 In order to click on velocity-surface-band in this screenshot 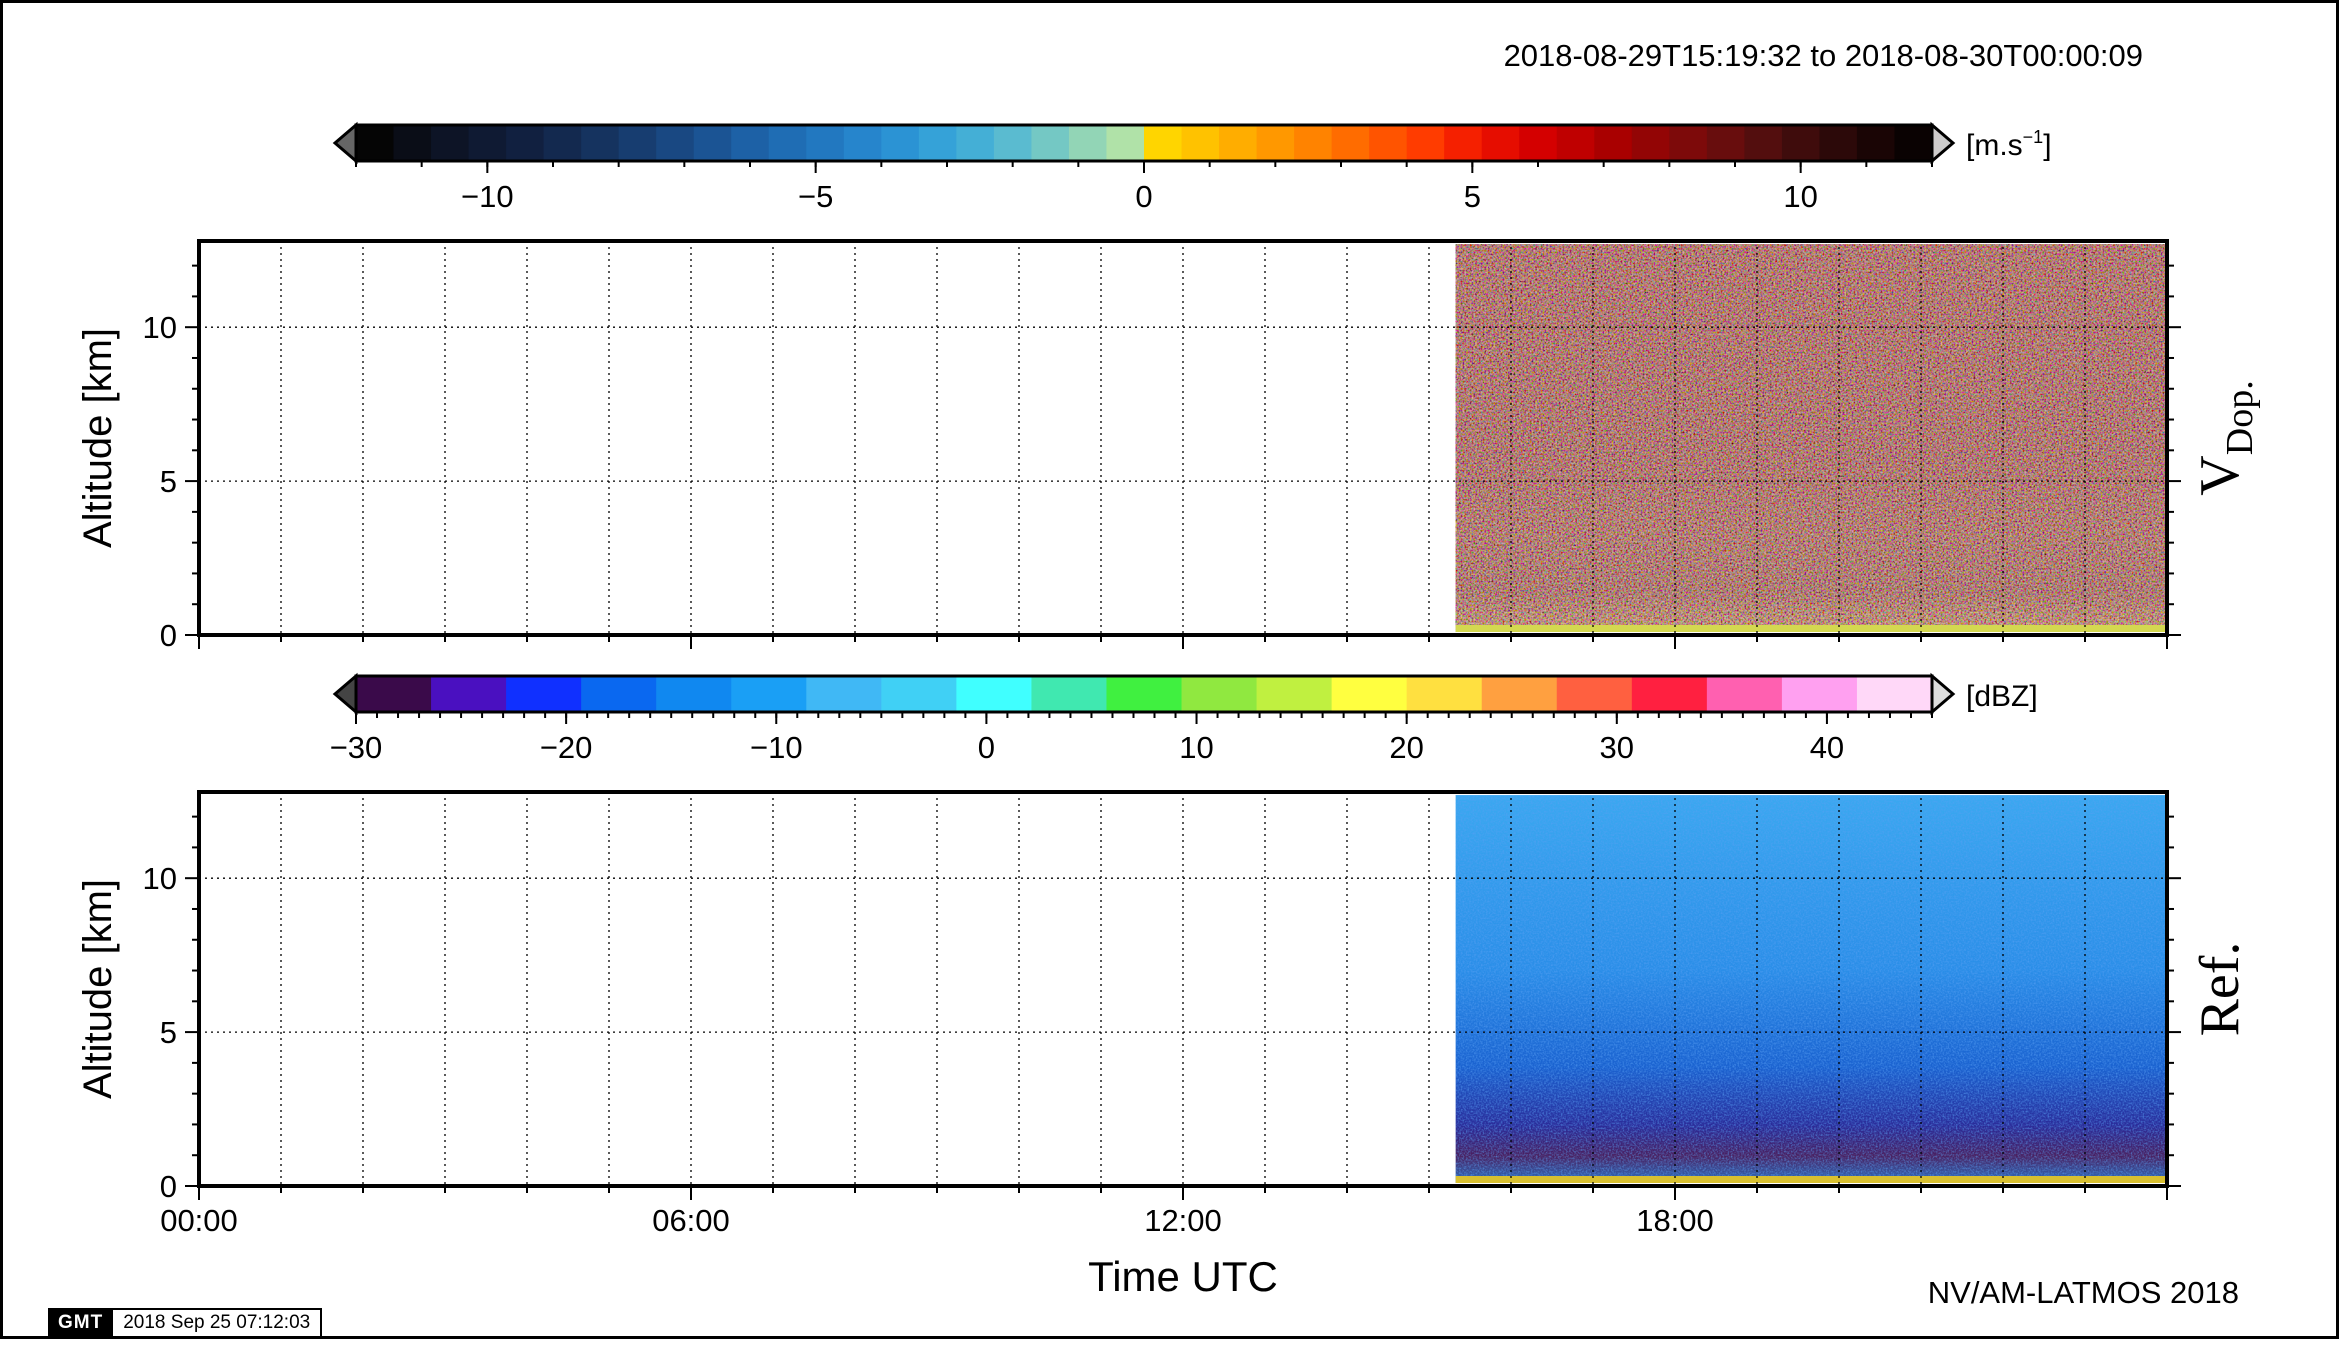, I will do `click(1811, 628)`.